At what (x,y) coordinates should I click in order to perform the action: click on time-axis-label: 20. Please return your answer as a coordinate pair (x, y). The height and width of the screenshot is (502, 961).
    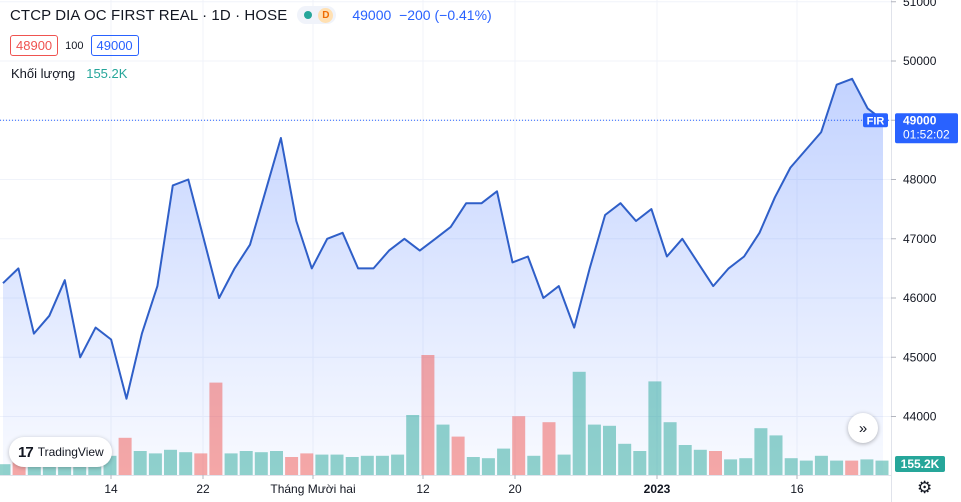
    Looking at the image, I should click on (515, 489).